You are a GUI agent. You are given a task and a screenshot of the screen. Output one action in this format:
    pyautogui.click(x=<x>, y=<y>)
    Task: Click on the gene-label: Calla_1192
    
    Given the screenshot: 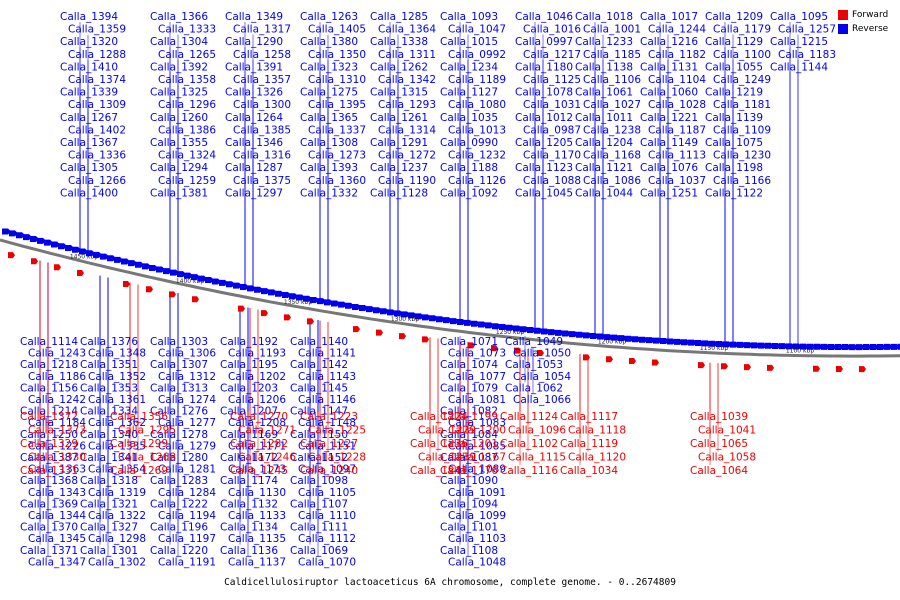 What is the action you would take?
    pyautogui.click(x=249, y=342)
    